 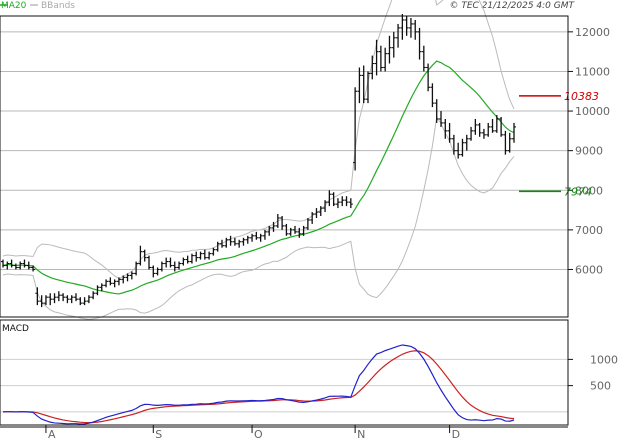 I want to click on macd-tick-label: 1000, so click(x=604, y=359).